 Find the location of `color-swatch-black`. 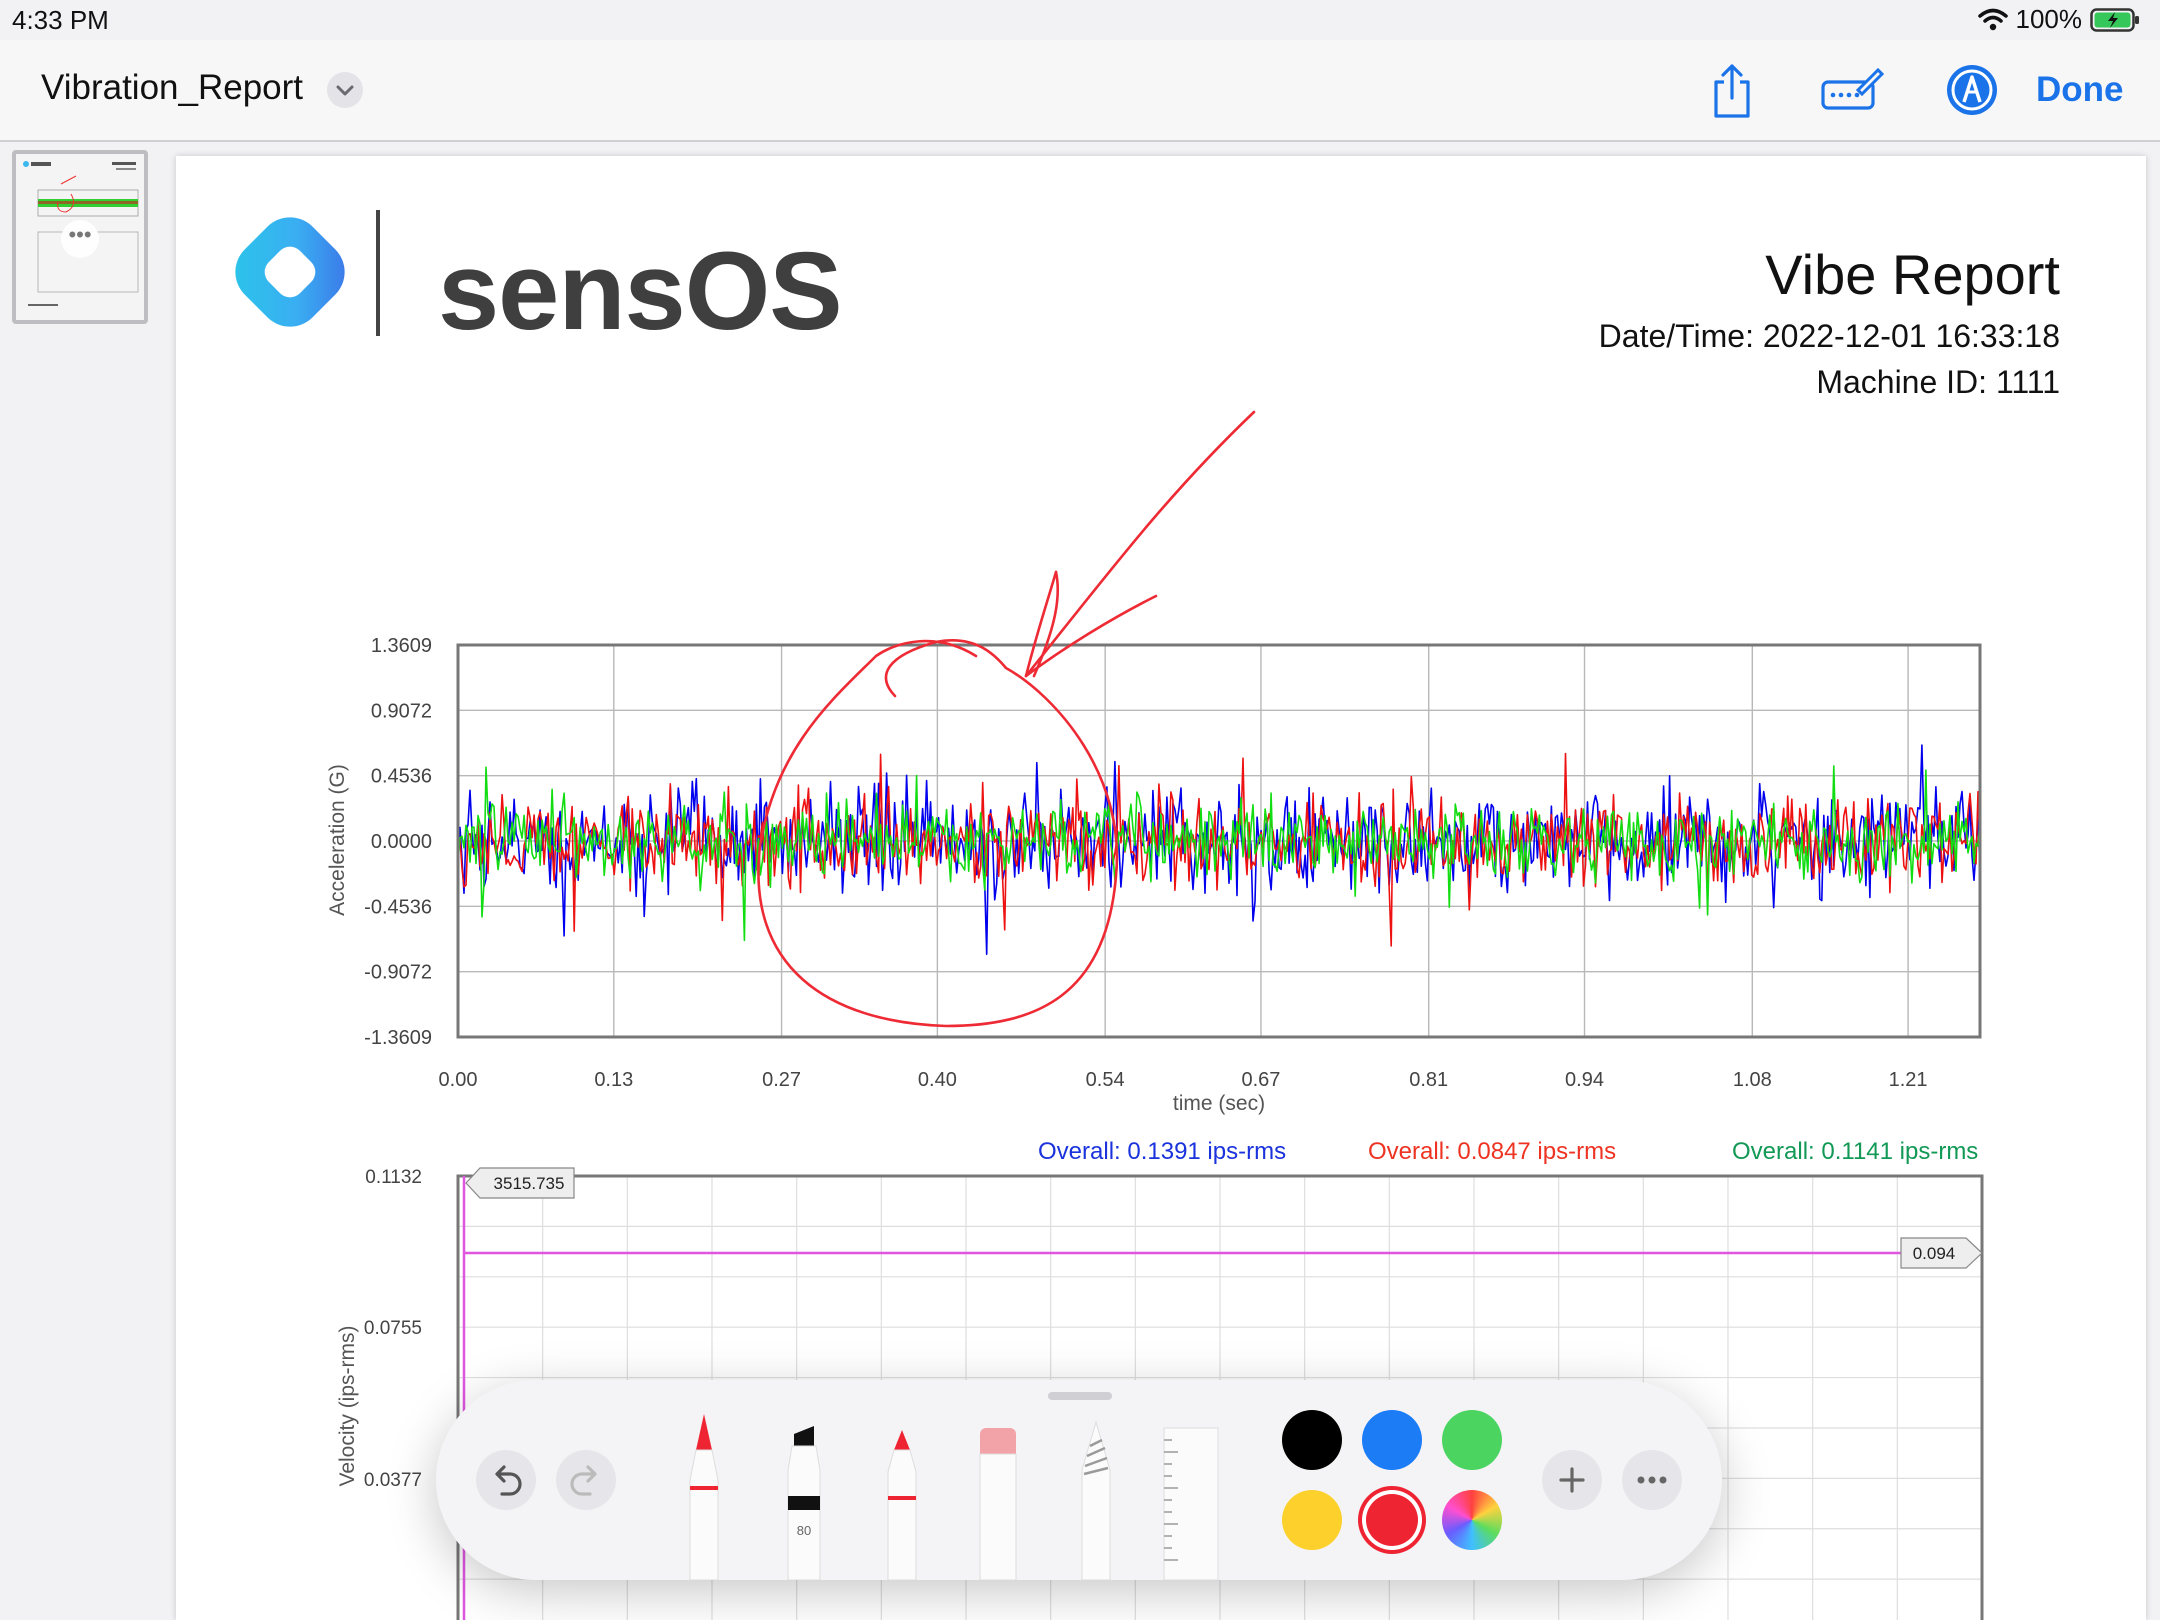

color-swatch-black is located at coordinates (1312, 1440).